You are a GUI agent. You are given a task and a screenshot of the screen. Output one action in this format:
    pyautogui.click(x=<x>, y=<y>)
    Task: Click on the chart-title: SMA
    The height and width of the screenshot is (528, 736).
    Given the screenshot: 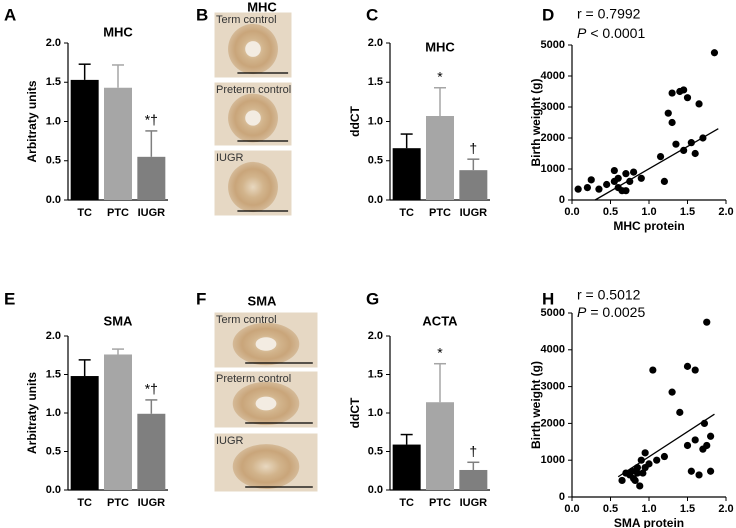 What is the action you would take?
    pyautogui.click(x=119, y=320)
    